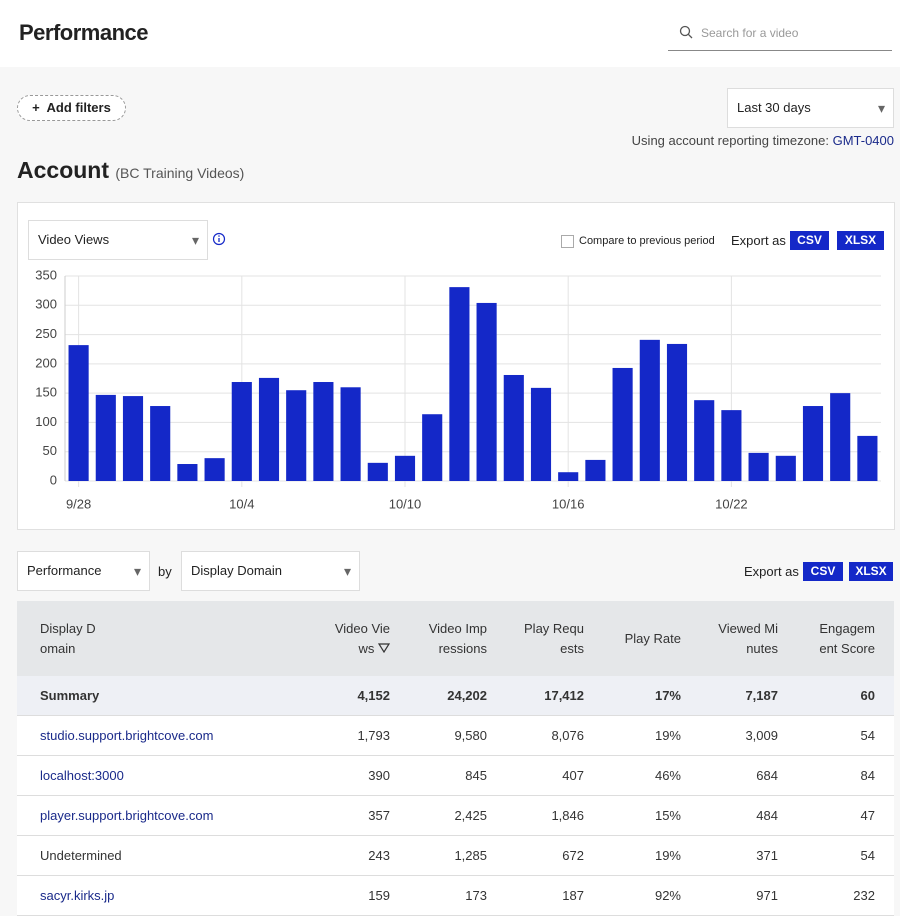  I want to click on column-header: Viewed Minutes, so click(748, 638).